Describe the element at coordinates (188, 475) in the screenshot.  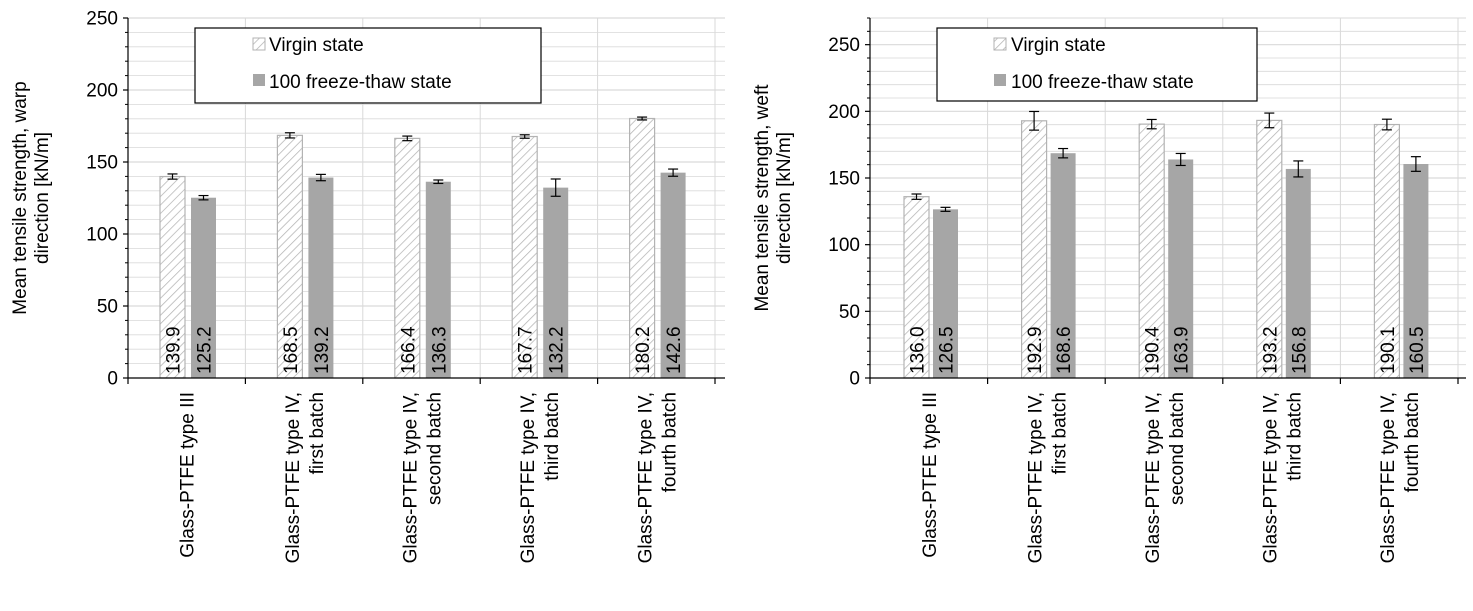
I see `warp-category-label: Glass-PTFE type III` at that location.